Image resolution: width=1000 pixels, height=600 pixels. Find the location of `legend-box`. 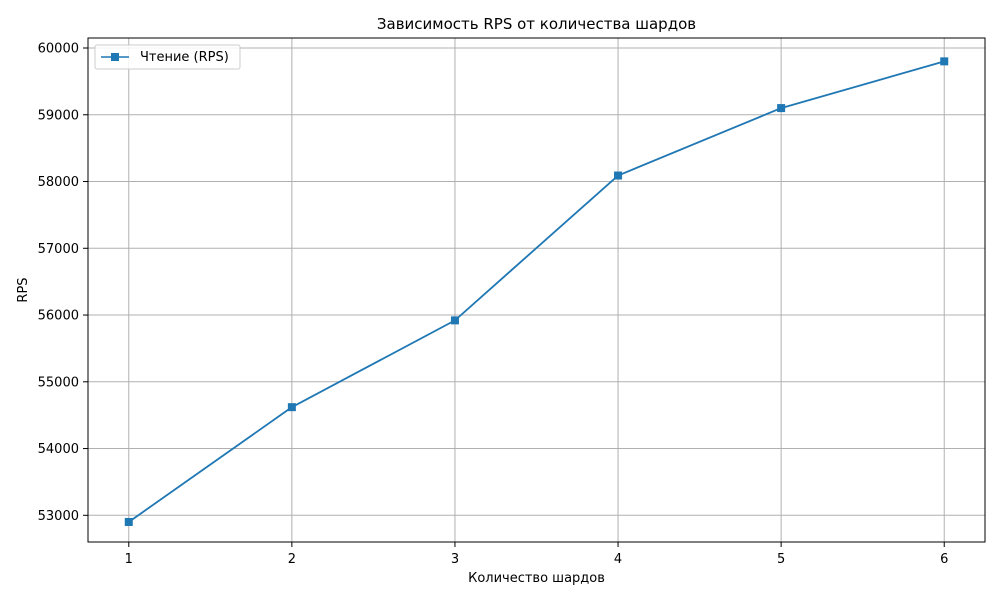

legend-box is located at coordinates (167, 57).